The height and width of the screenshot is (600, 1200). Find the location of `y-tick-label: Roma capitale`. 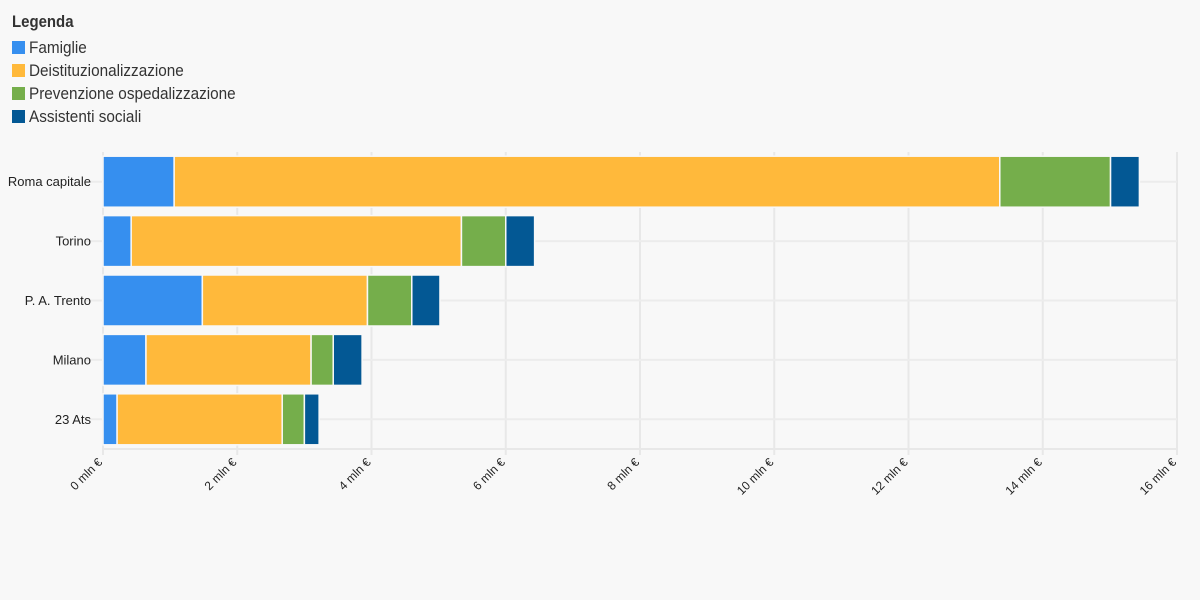

y-tick-label: Roma capitale is located at coordinates (49, 181).